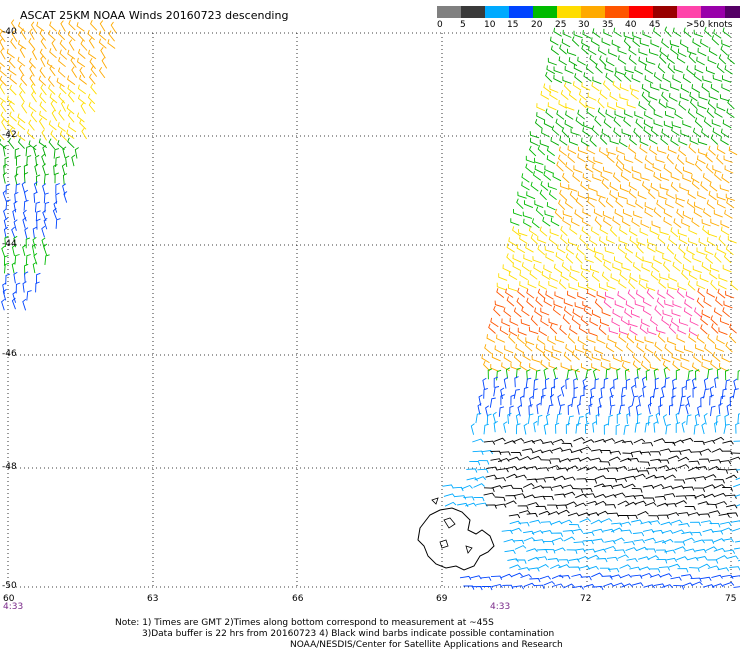 The height and width of the screenshot is (650, 740). What do you see at coordinates (587, 26) in the screenshot?
I see `legend-labels: 0 5 10 15 20 25 30 35 40 45 >50 knots` at bounding box center [587, 26].